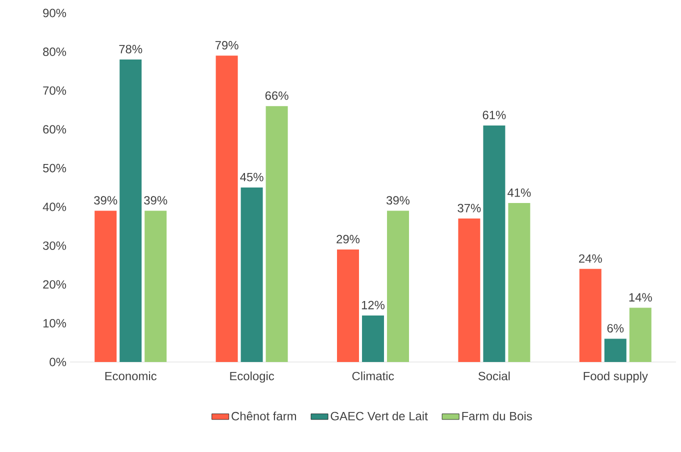  Describe the element at coordinates (58, 362) in the screenshot. I see `y-tick-label: 0%` at that location.